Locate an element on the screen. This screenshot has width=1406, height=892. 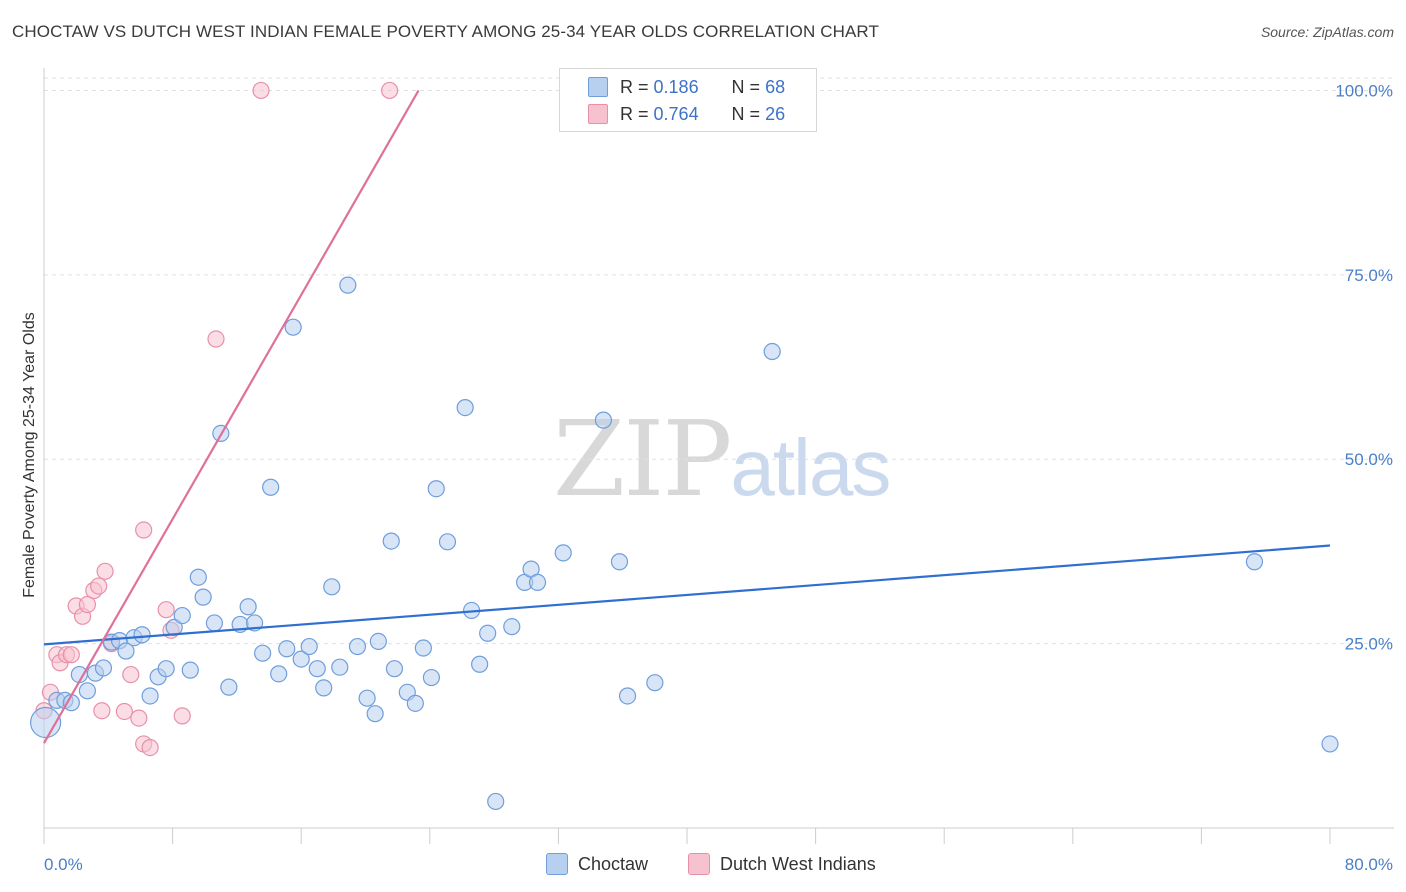
dutch-swatch is located at coordinates (598, 114).